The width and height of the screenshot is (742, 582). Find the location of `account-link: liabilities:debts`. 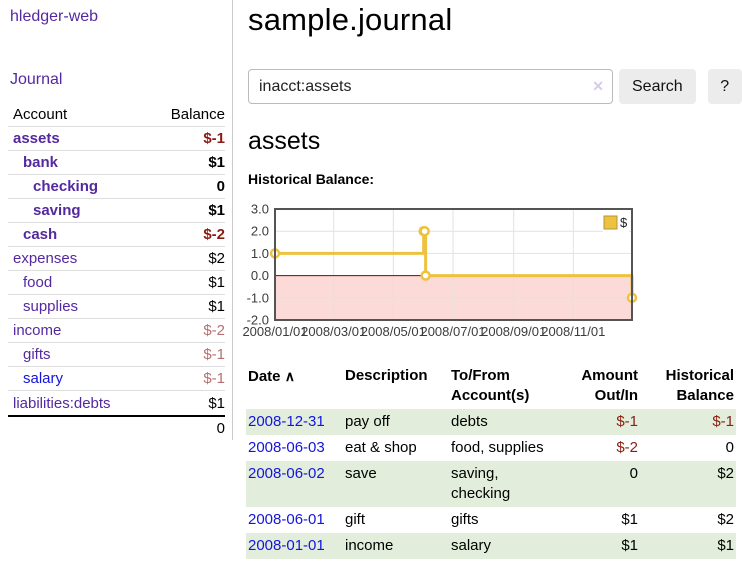

account-link: liabilities:debts is located at coordinates (62, 403).